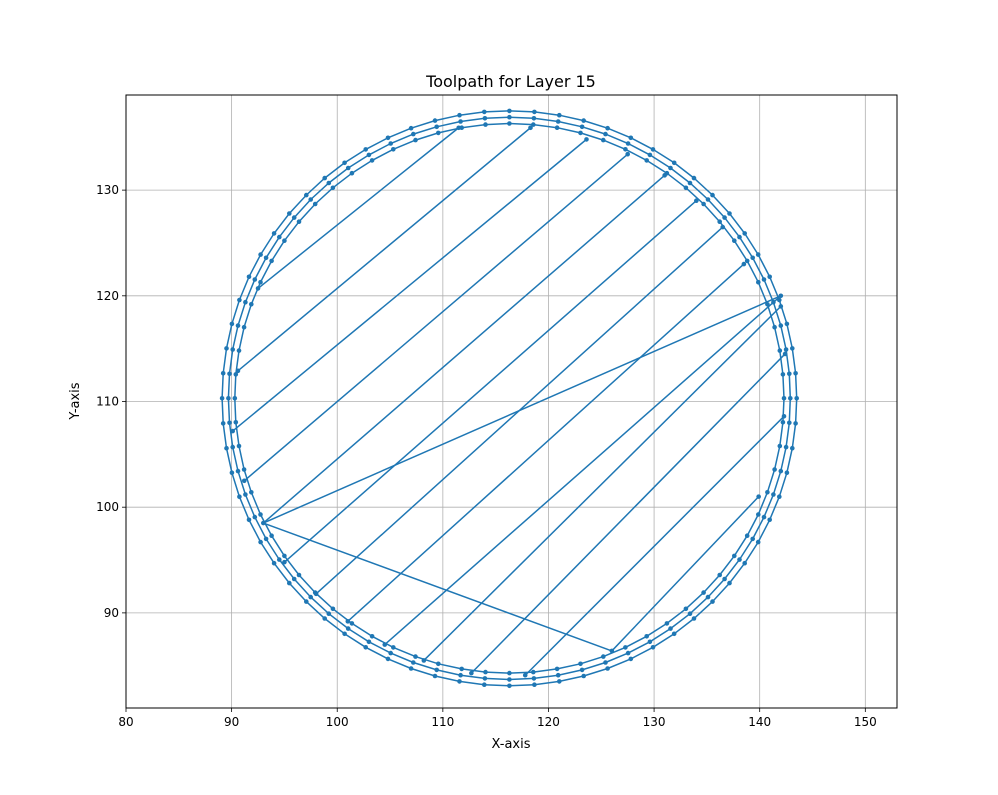 This screenshot has width=998, height=795. I want to click on y-tick-label: 110, so click(107, 402).